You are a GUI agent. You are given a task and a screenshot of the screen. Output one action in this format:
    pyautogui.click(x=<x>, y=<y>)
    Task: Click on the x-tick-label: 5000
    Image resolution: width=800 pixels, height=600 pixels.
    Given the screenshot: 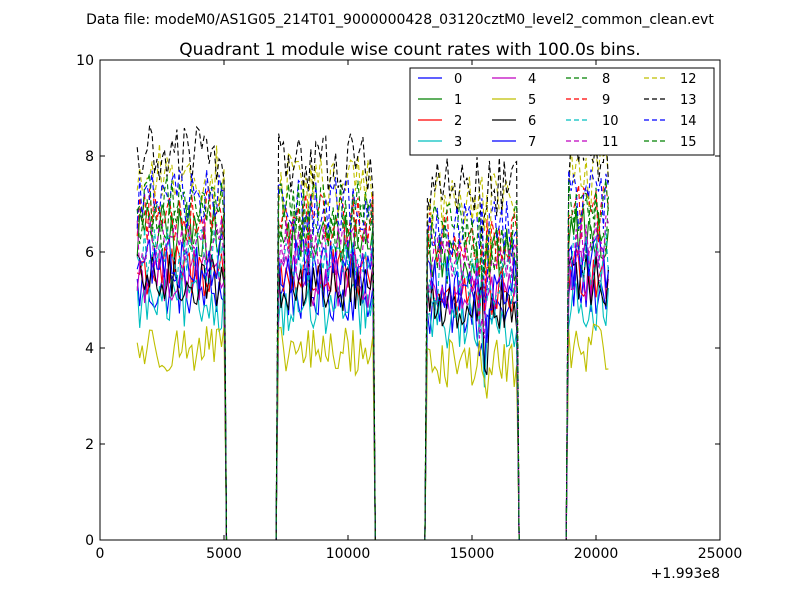 What is the action you would take?
    pyautogui.click(x=224, y=554)
    